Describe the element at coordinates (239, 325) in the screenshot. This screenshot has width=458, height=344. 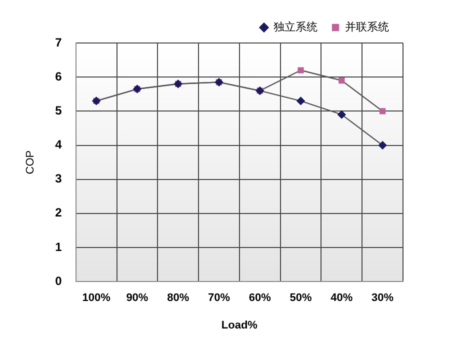
I see `x-axis-title: Load%` at that location.